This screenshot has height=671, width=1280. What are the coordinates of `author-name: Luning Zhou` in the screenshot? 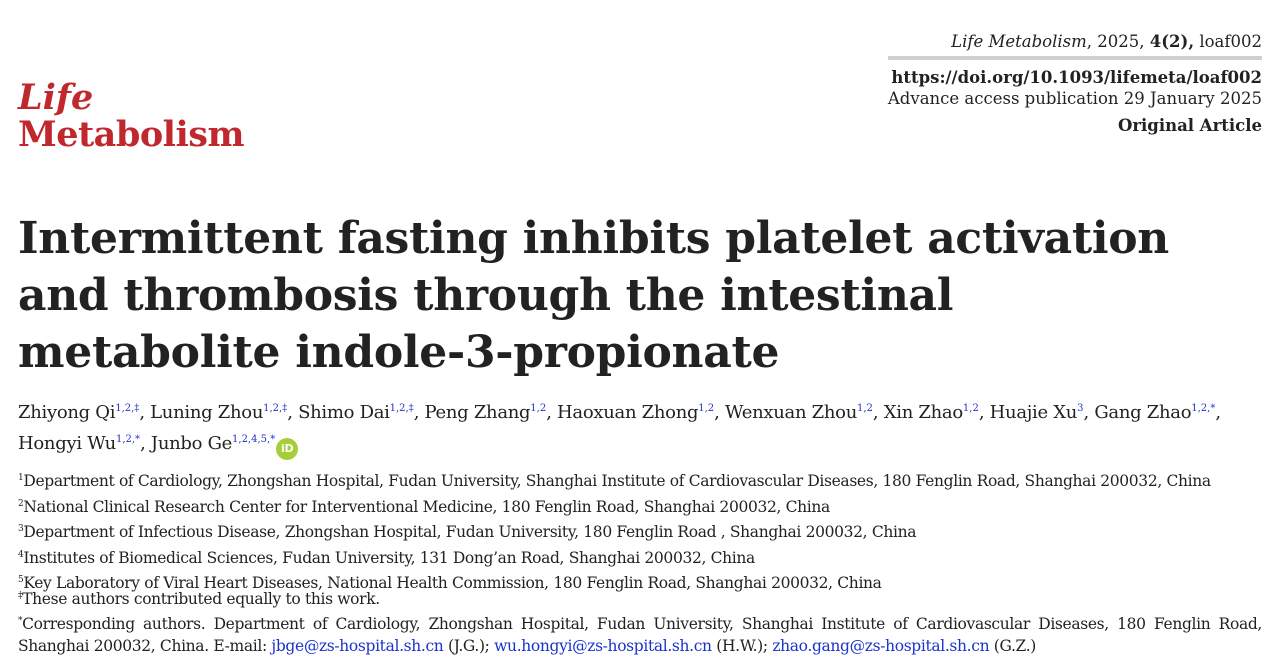 It's located at (207, 412).